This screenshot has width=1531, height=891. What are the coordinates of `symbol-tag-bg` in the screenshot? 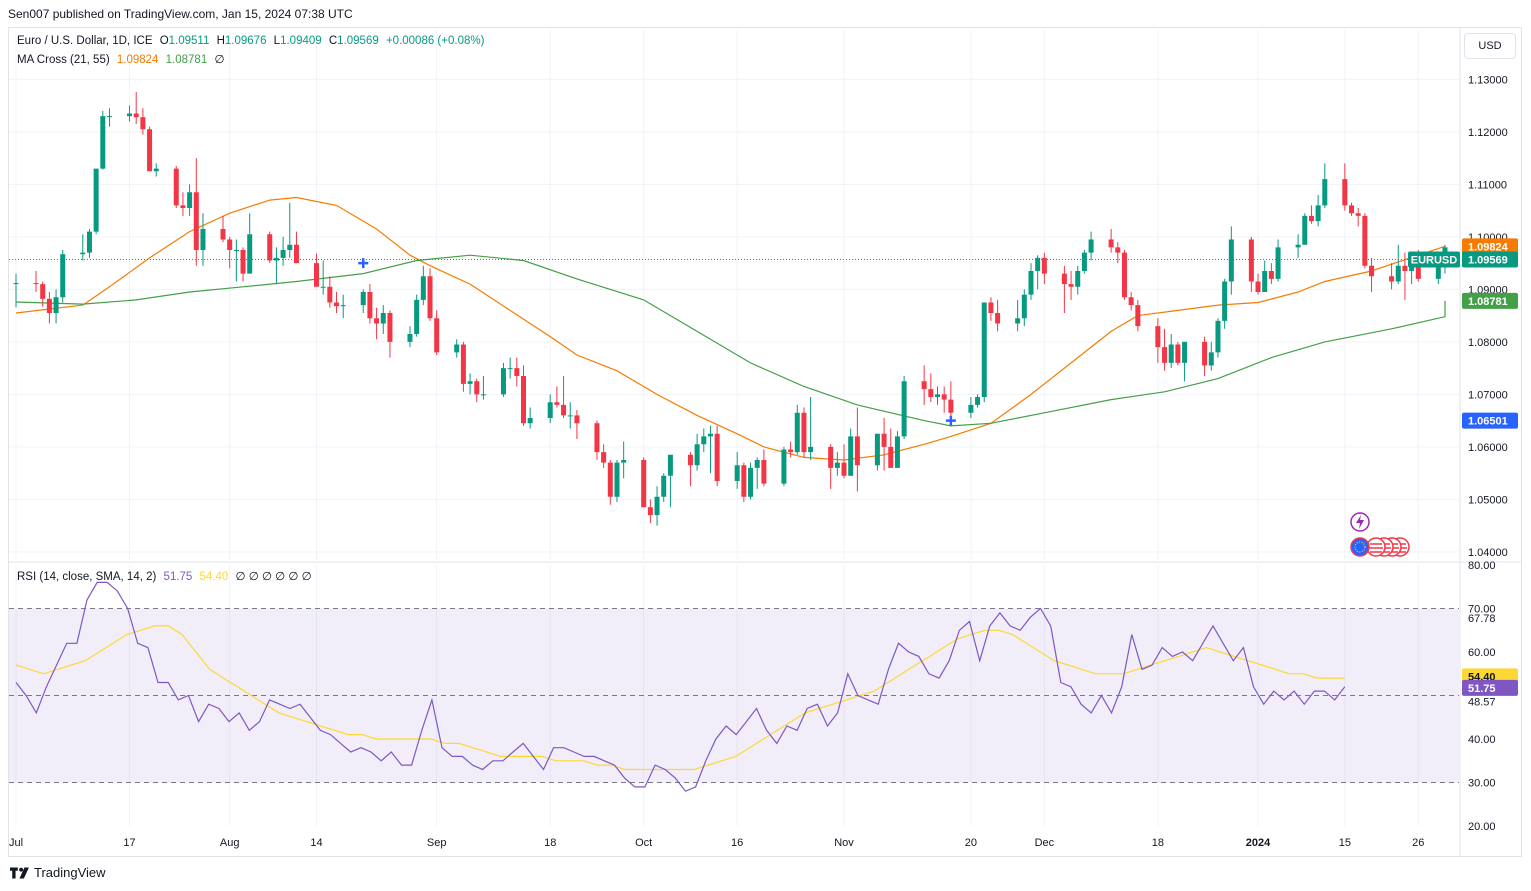 It's located at (1434, 259).